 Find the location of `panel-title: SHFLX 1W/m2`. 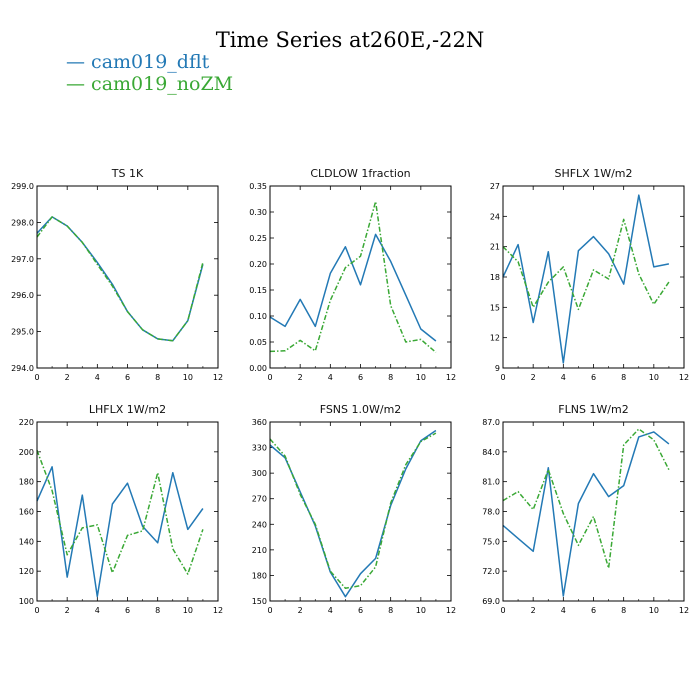

panel-title: SHFLX 1W/m2 is located at coordinates (593, 173).